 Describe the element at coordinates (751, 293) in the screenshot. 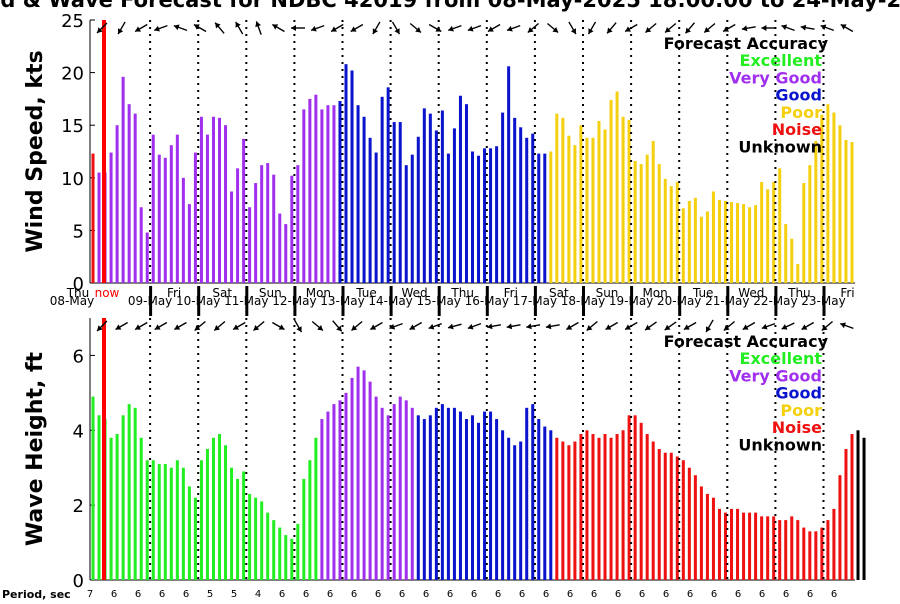

I see `day-label: Wed` at that location.